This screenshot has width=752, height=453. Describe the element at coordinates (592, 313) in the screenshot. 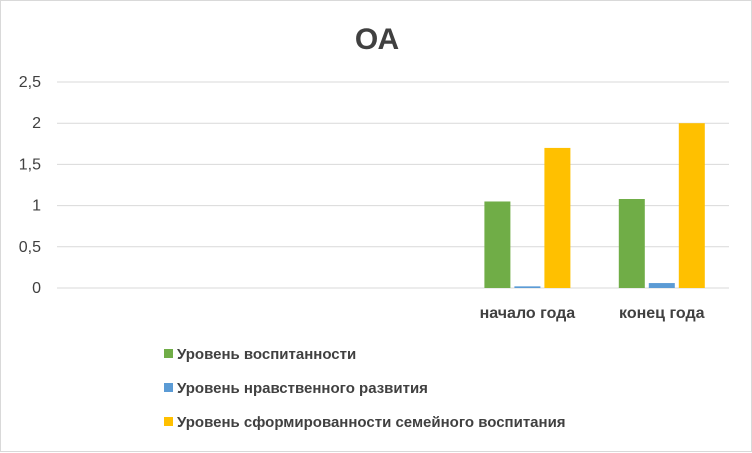

I see `category-labels: начало года конец года` at that location.